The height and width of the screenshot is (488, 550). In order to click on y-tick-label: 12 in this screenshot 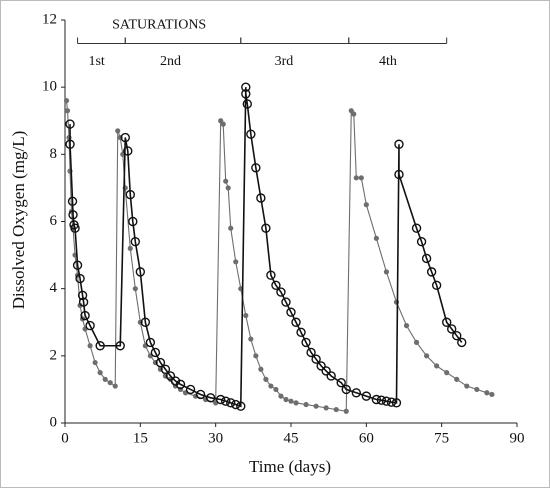, I will do `click(49, 19)`.